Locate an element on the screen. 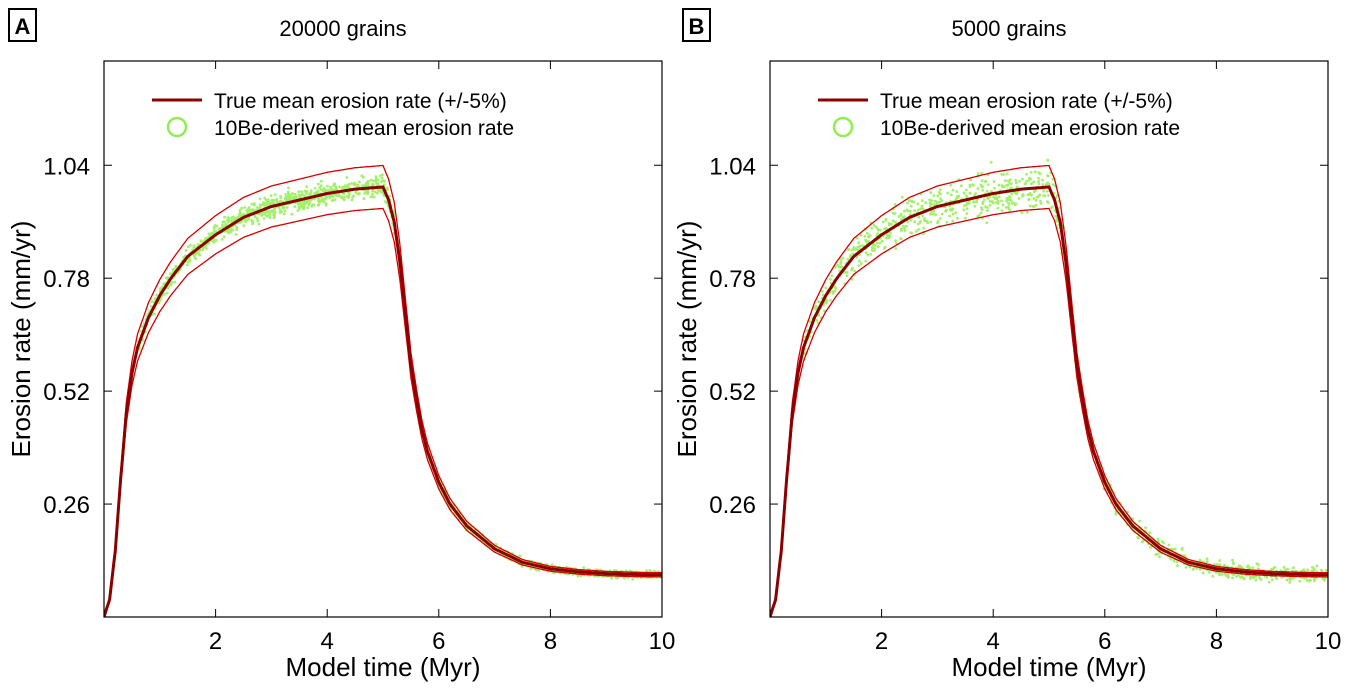 Image resolution: width=1359 pixels, height=689 pixels. panel-letter: A is located at coordinates (23, 26).